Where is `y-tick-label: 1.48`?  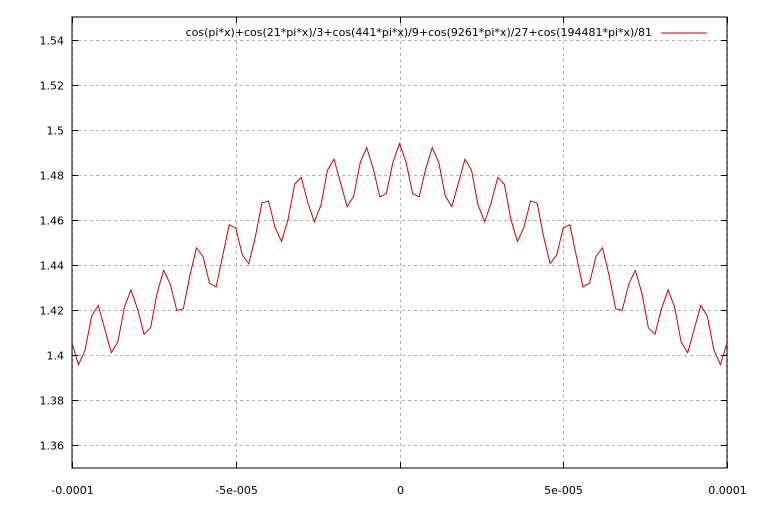
y-tick-label: 1.48 is located at coordinates (52, 176).